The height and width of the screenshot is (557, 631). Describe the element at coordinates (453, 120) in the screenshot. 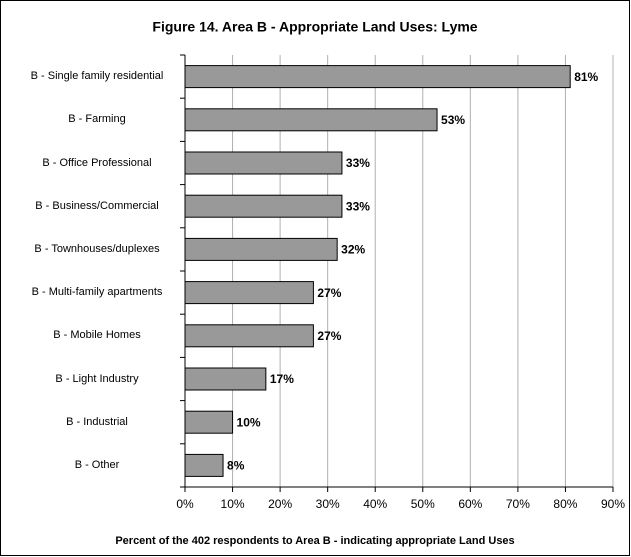

I see `data-label: 53%` at that location.